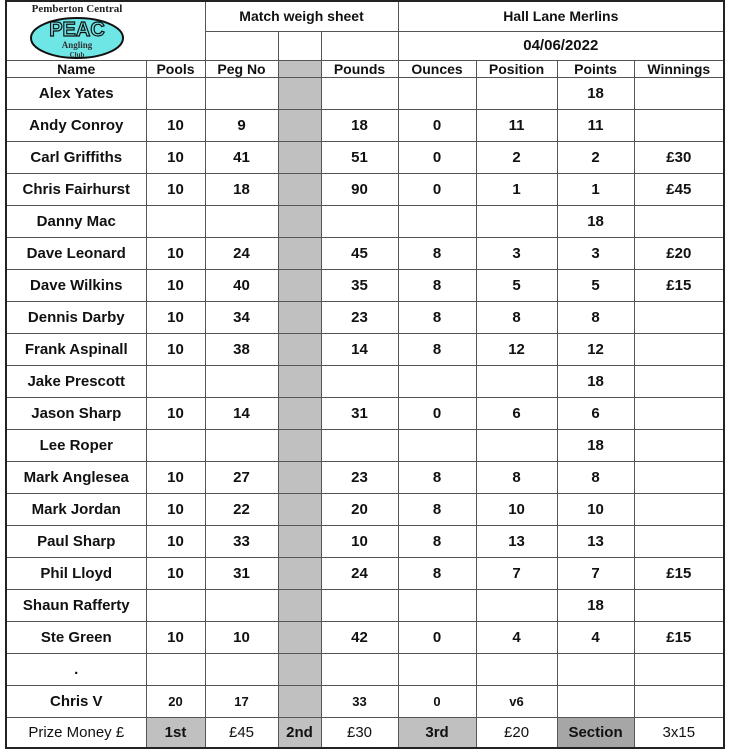 The image size is (731, 756). What do you see at coordinates (679, 733) in the screenshot?
I see `section-prize: 3x15` at bounding box center [679, 733].